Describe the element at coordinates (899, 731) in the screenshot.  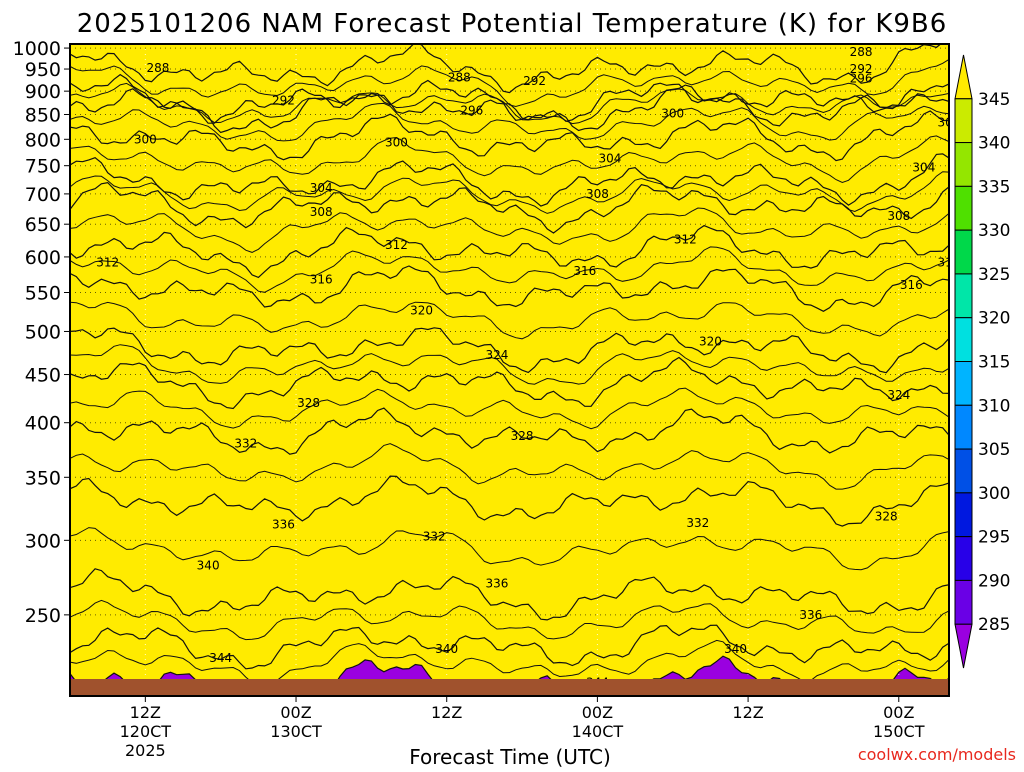
I see `x-tick-label: 150CT` at that location.